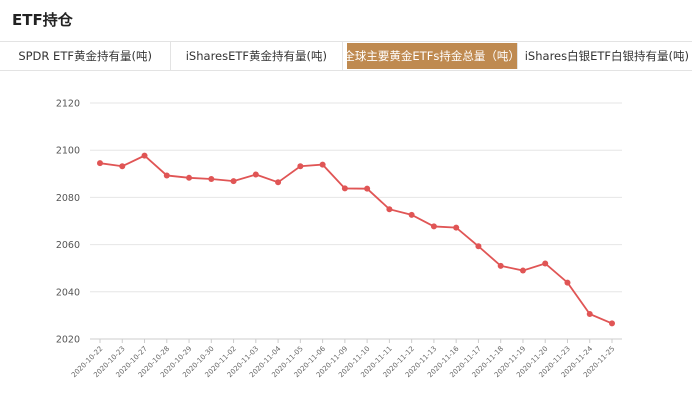  What do you see at coordinates (257, 56) in the screenshot?
I see `tab-ishares-gold: iSharesETF黄金持有量(吨)` at bounding box center [257, 56].